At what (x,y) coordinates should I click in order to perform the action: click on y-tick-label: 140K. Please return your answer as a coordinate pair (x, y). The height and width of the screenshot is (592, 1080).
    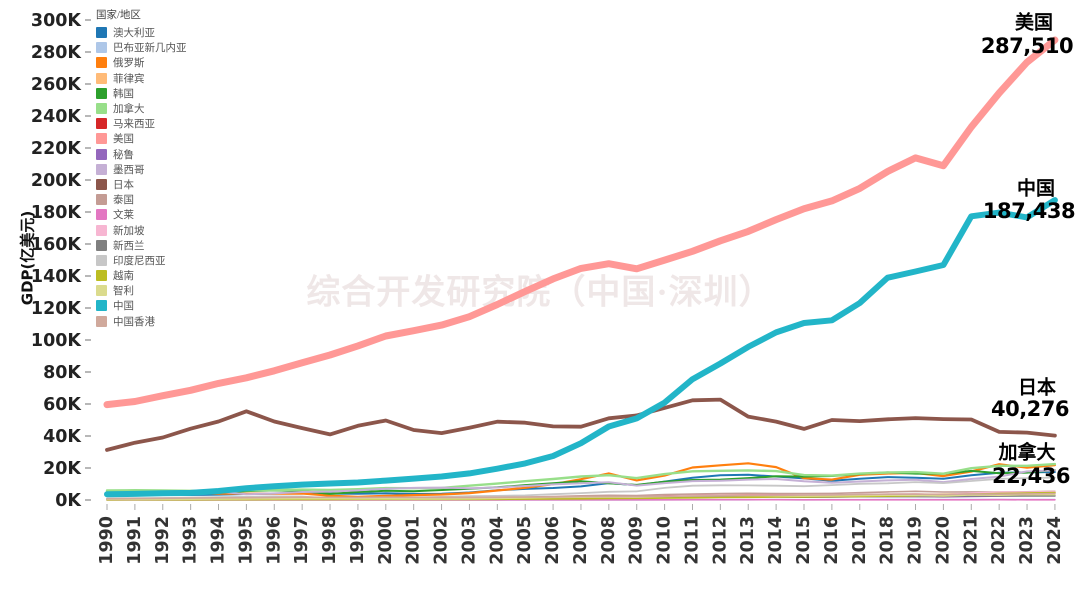
    Looking at the image, I should click on (57, 277).